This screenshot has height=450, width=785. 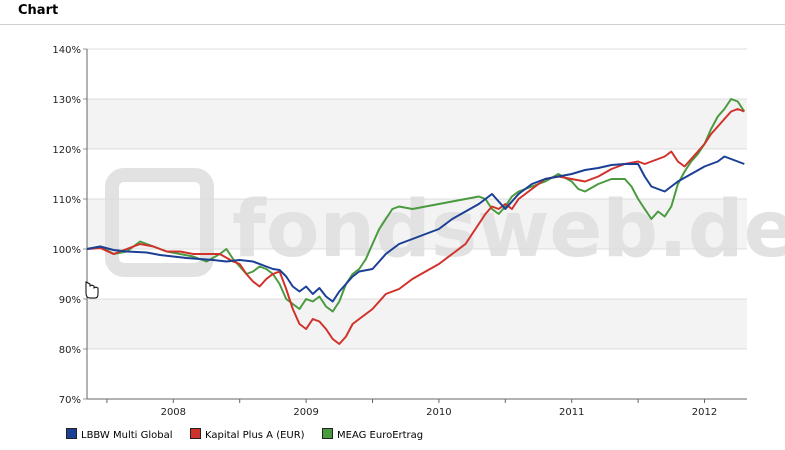 I want to click on x-tick-label: 2012, so click(x=704, y=412).